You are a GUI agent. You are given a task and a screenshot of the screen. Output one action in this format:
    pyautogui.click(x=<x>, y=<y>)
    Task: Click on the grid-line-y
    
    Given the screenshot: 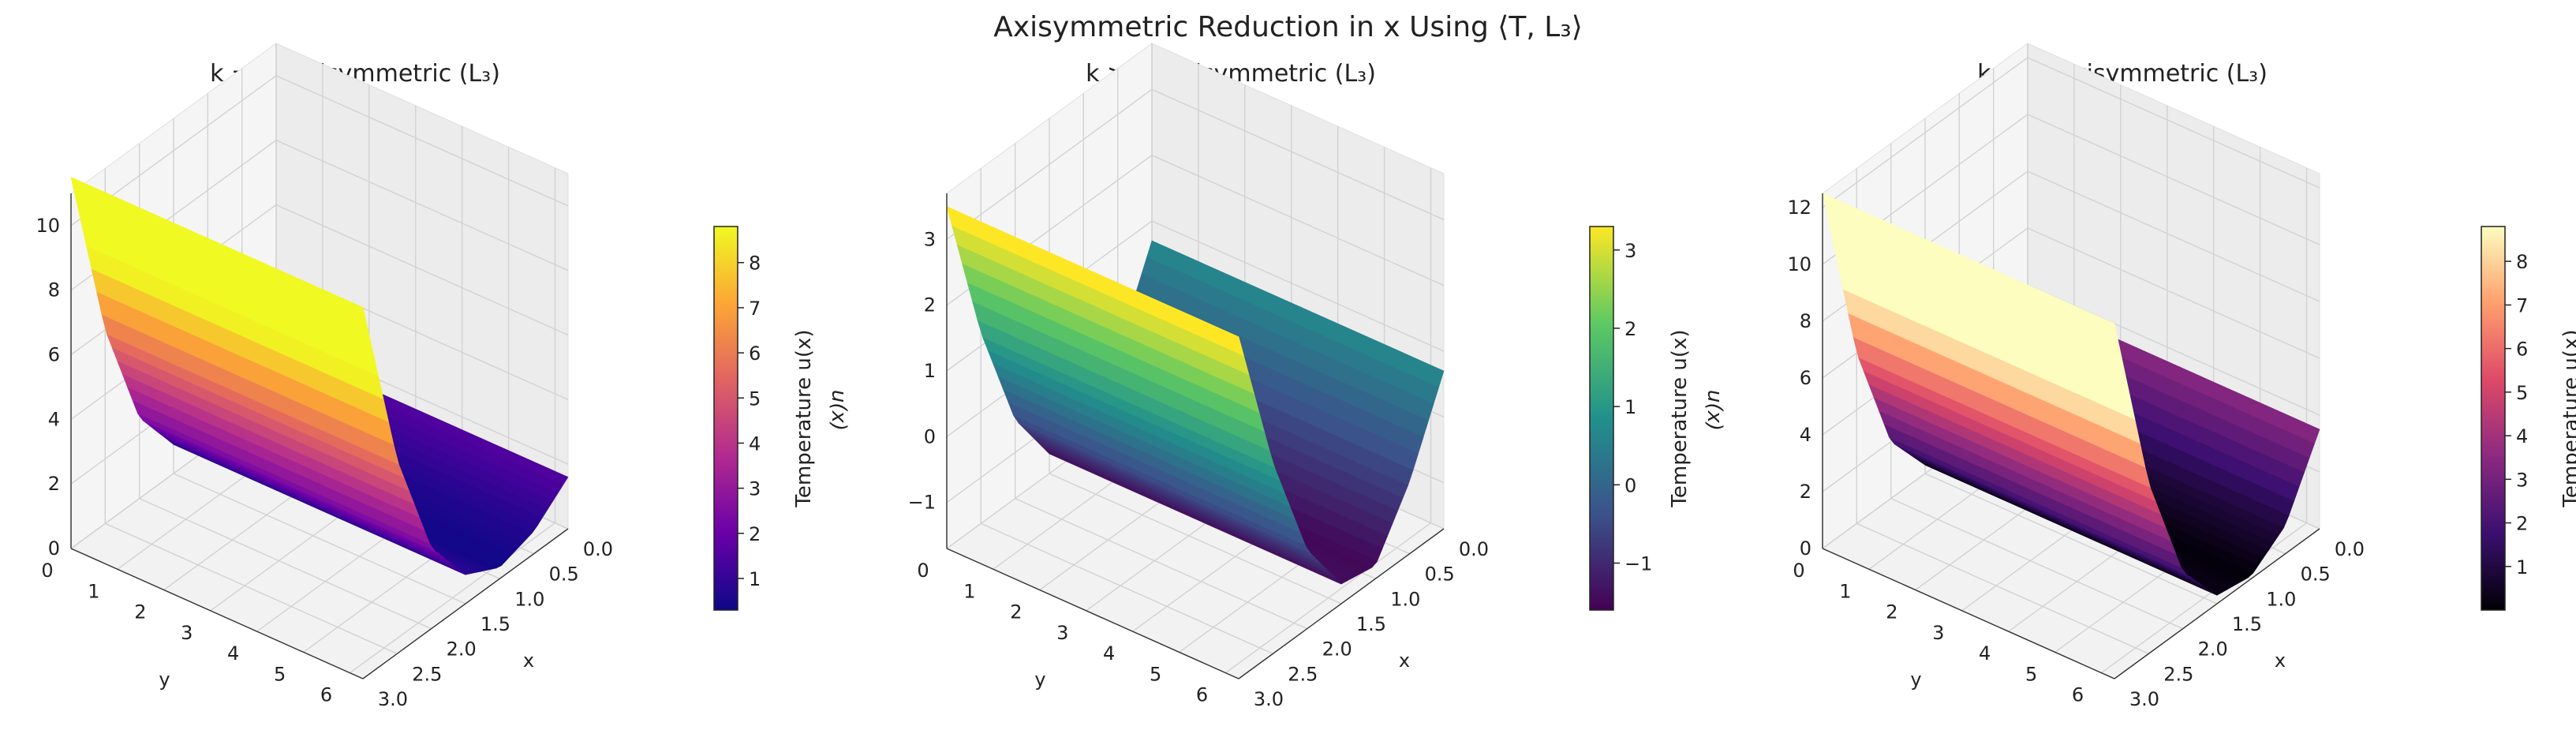 What is the action you would take?
    pyautogui.click(x=1328, y=420)
    